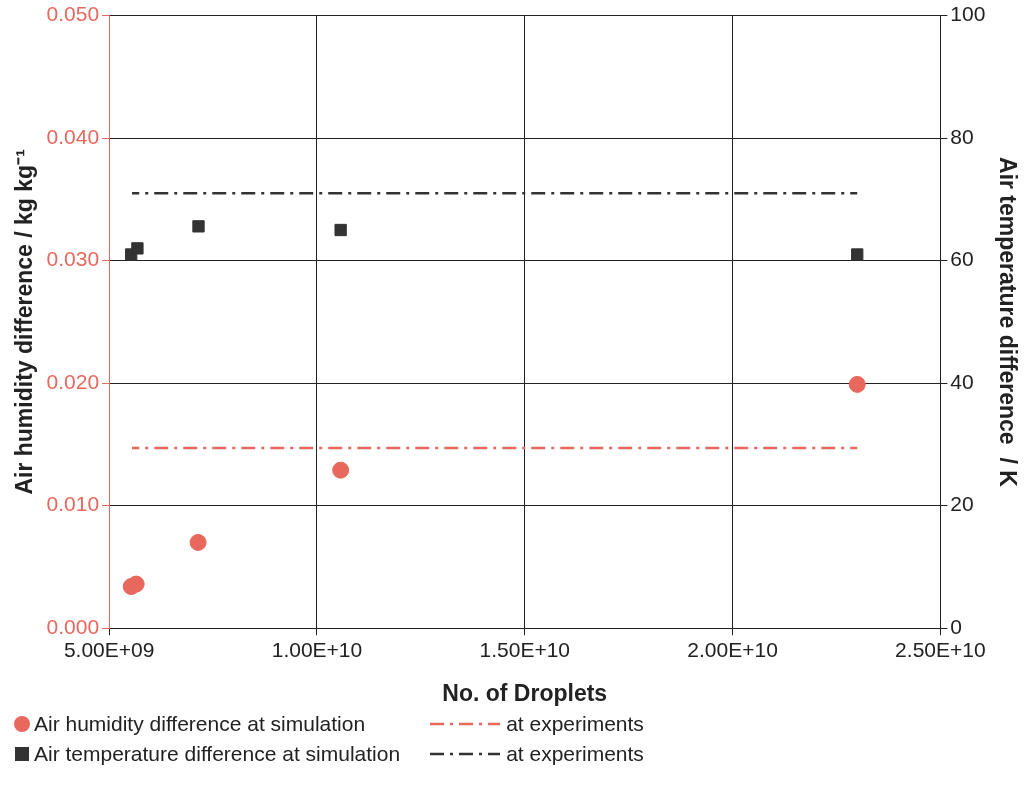  Describe the element at coordinates (962, 504) in the screenshot. I see `y2-tick-label: 20` at that location.